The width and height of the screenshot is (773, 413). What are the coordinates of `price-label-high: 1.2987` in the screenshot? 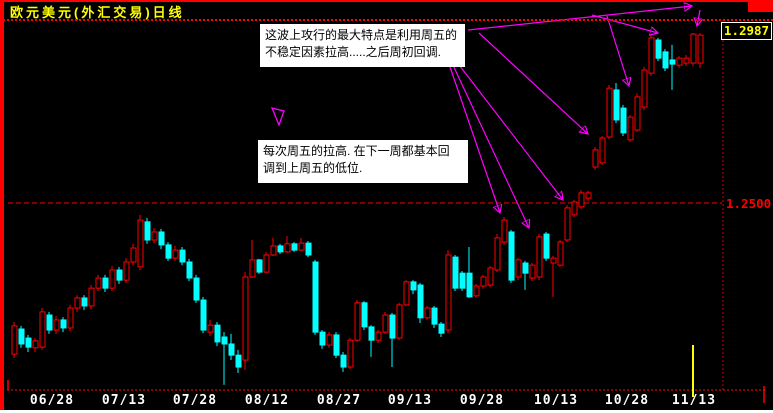 It's located at (746, 31).